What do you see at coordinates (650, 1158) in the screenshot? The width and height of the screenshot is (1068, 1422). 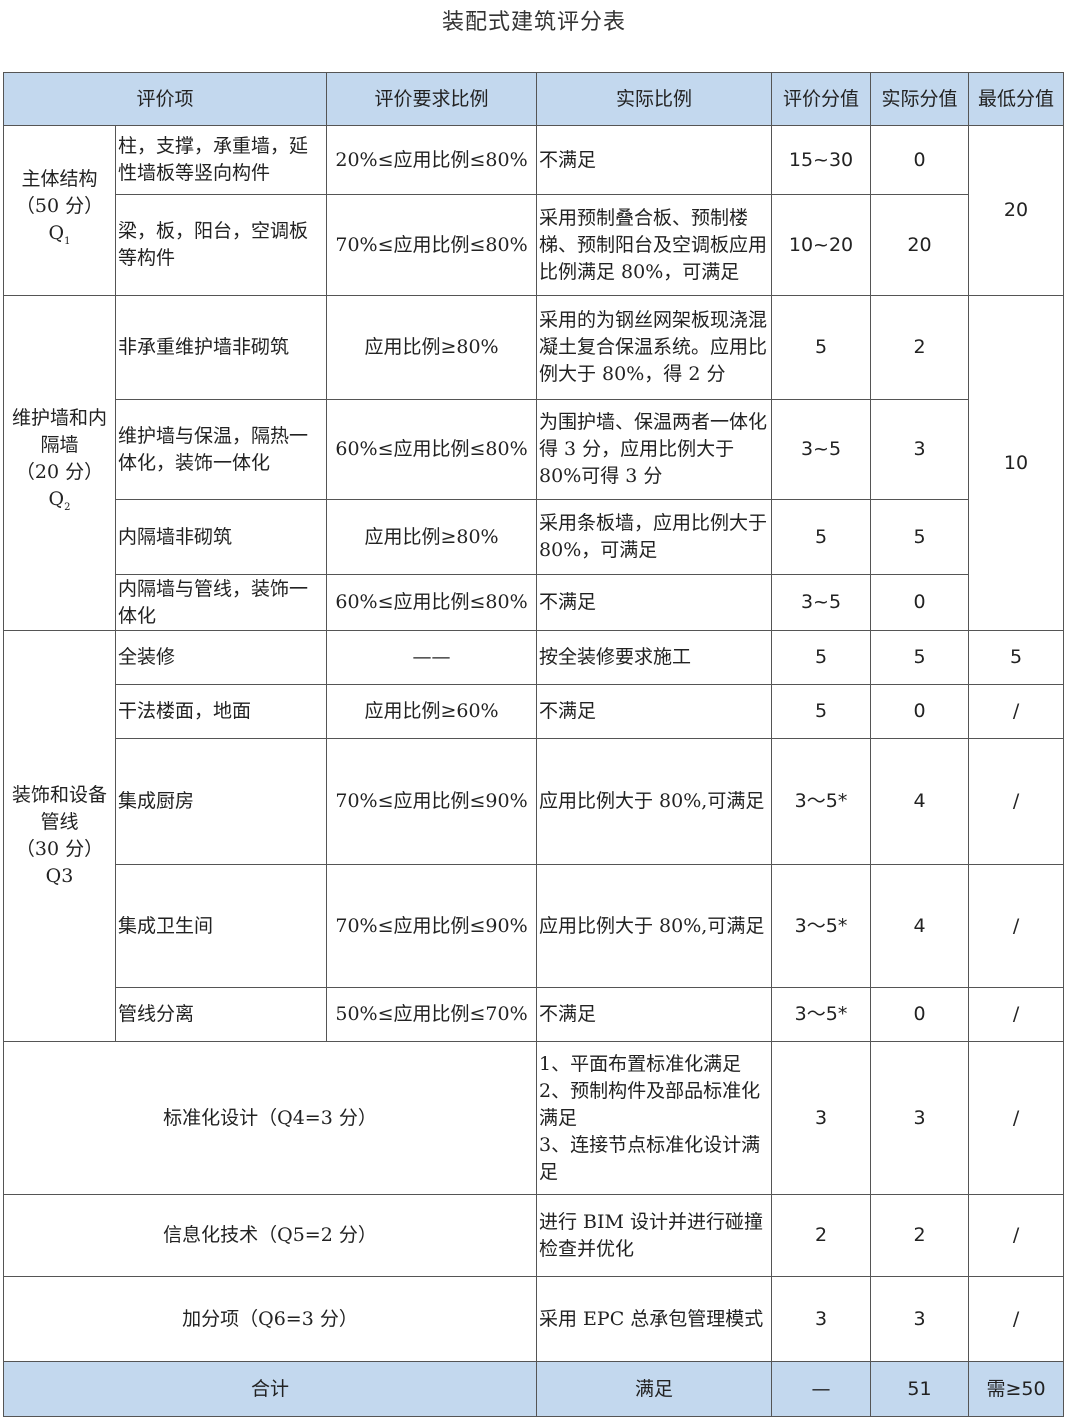 I see `actual-line: 3、连接节点标准化设计满足` at bounding box center [650, 1158].